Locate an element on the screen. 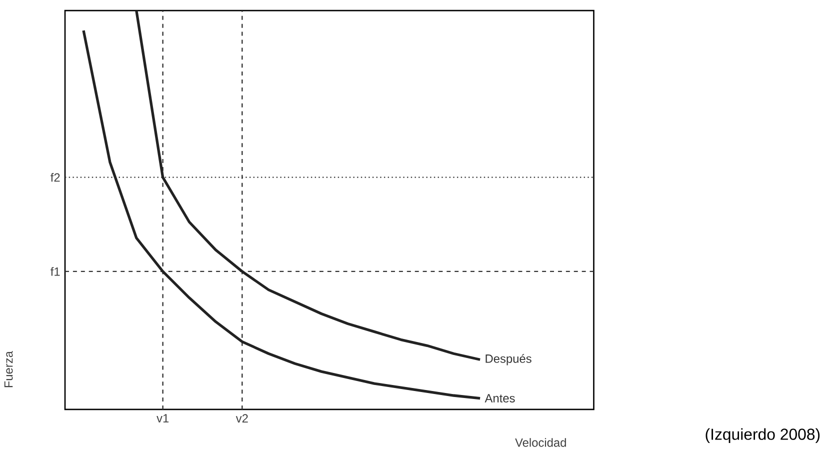 The width and height of the screenshot is (825, 470). ref-line-label: f1 is located at coordinates (55, 271).